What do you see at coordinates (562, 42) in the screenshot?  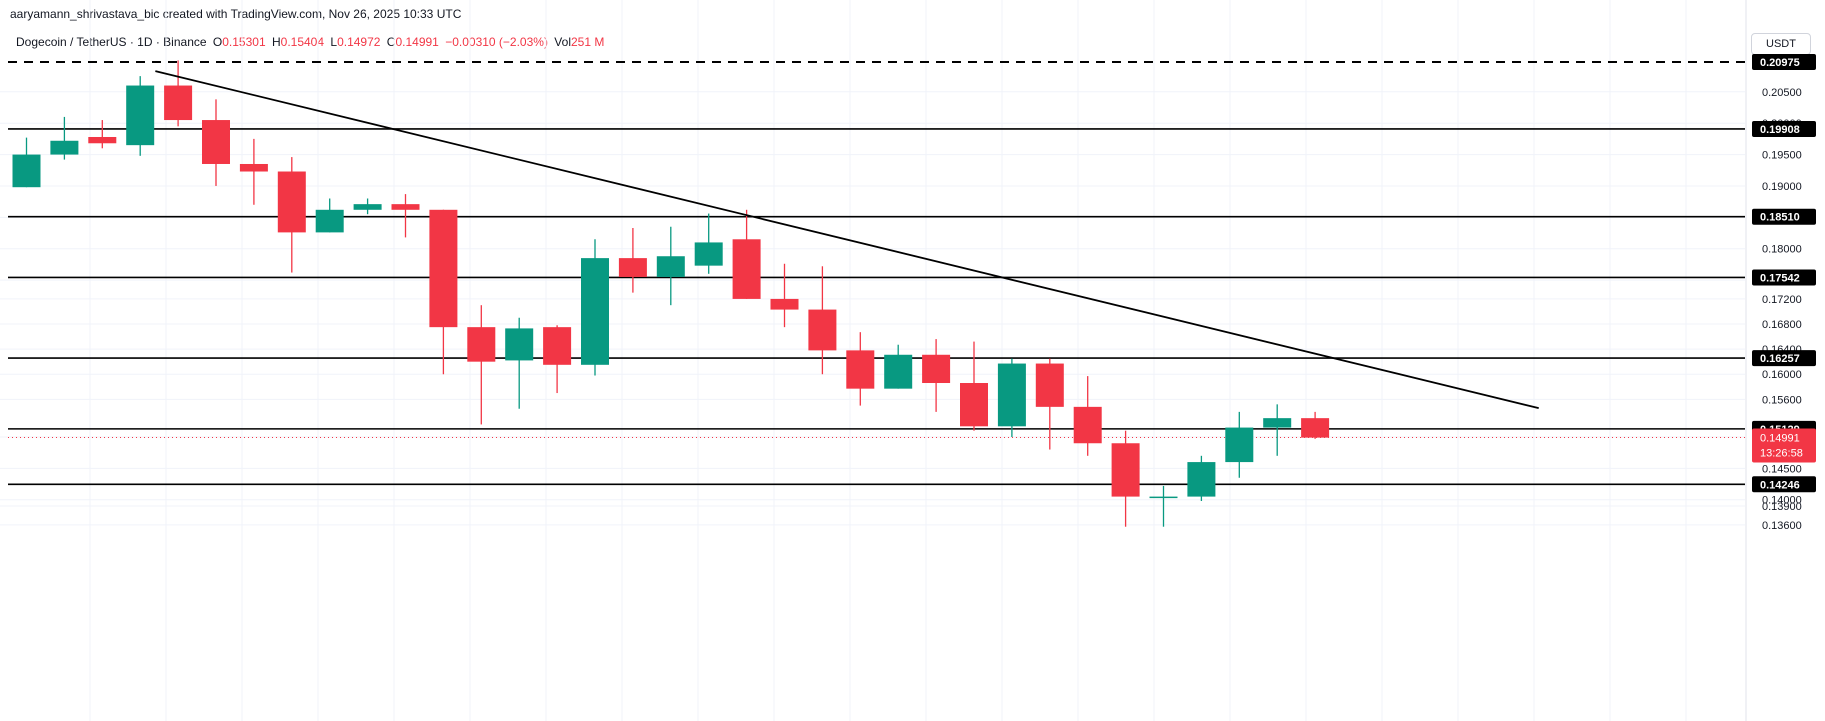 I see `volume-label: Vol` at bounding box center [562, 42].